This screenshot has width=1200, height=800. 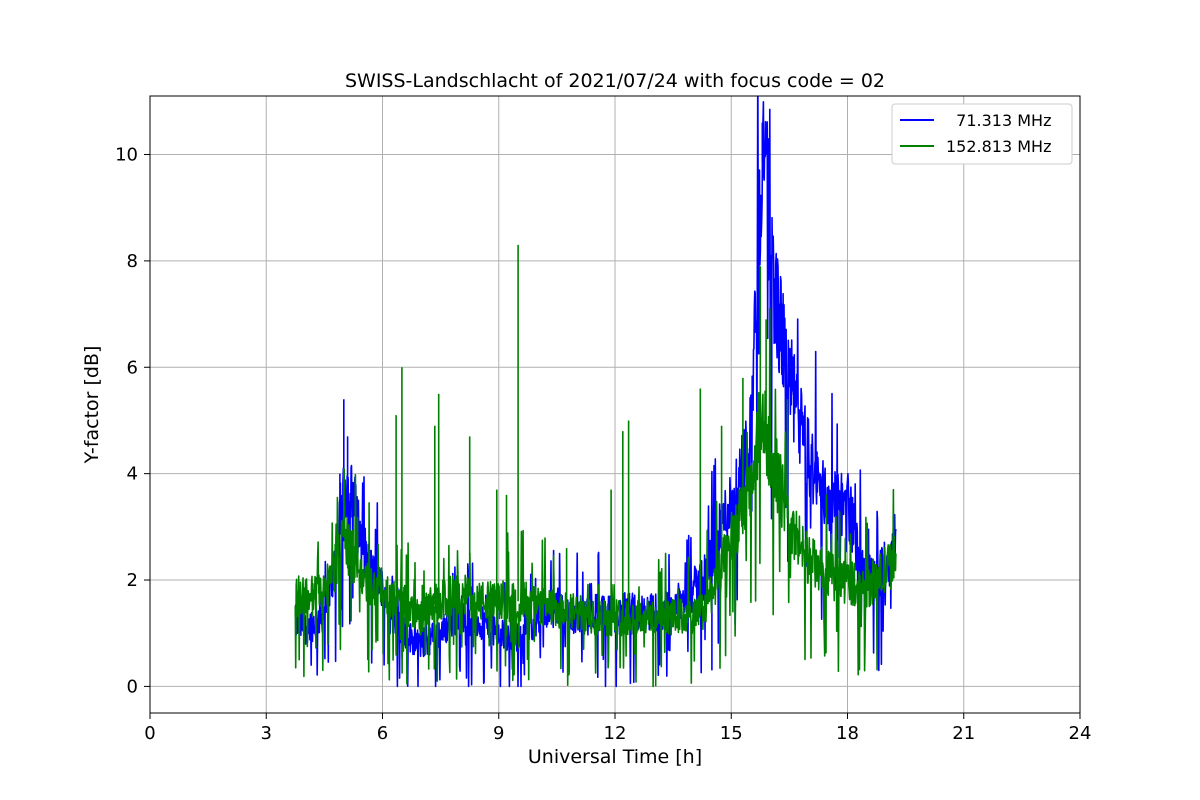 What do you see at coordinates (132, 580) in the screenshot?
I see `y-tick-label: 2` at bounding box center [132, 580].